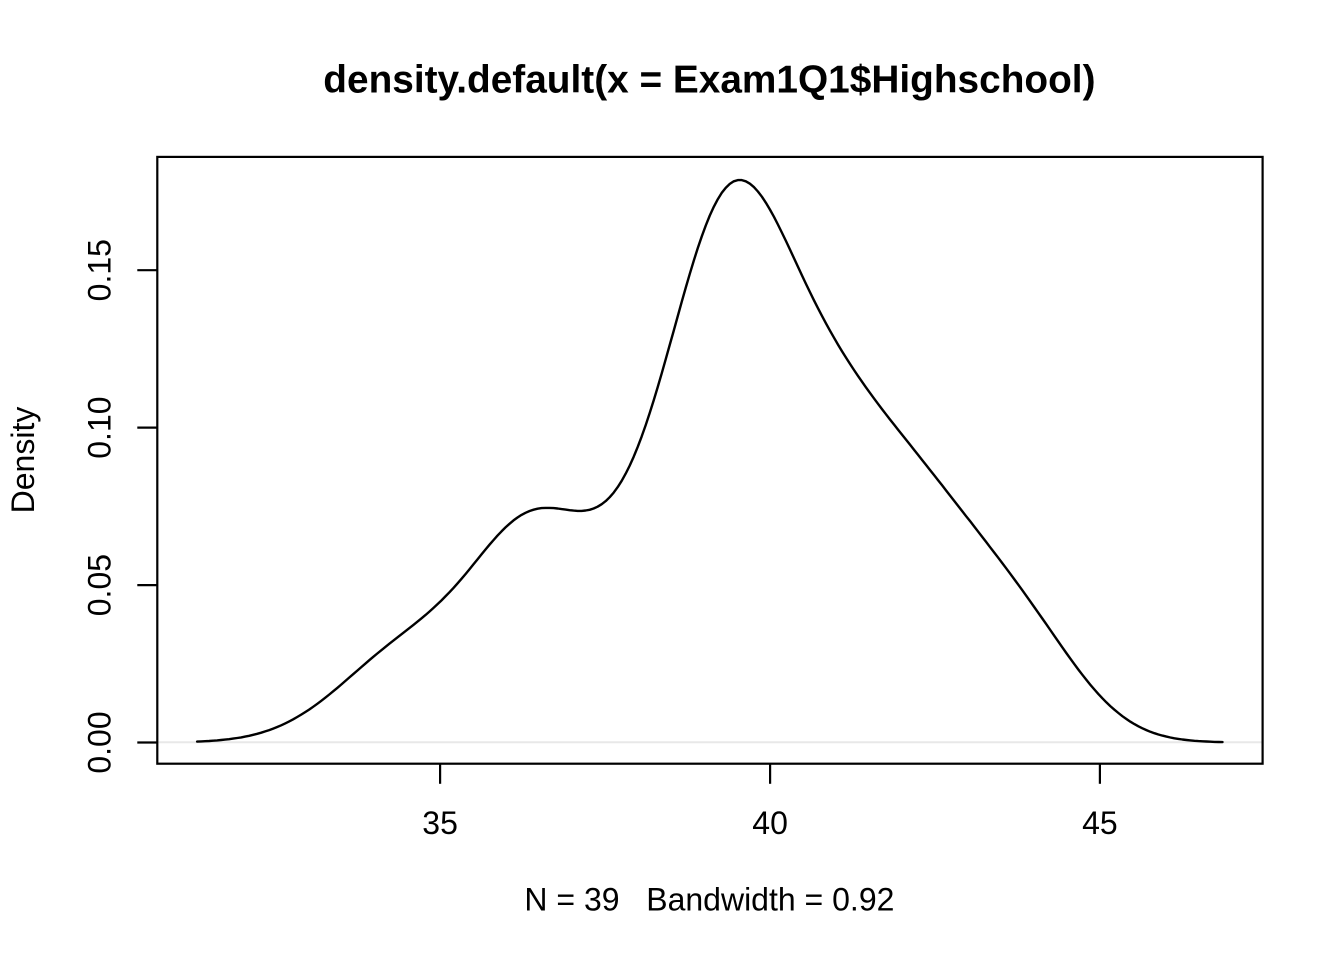  I want to click on svg-text:density.default(x = Exam1Q1$Hi: density.default(x = Exam1Q1$Highschool), so click(709, 80).